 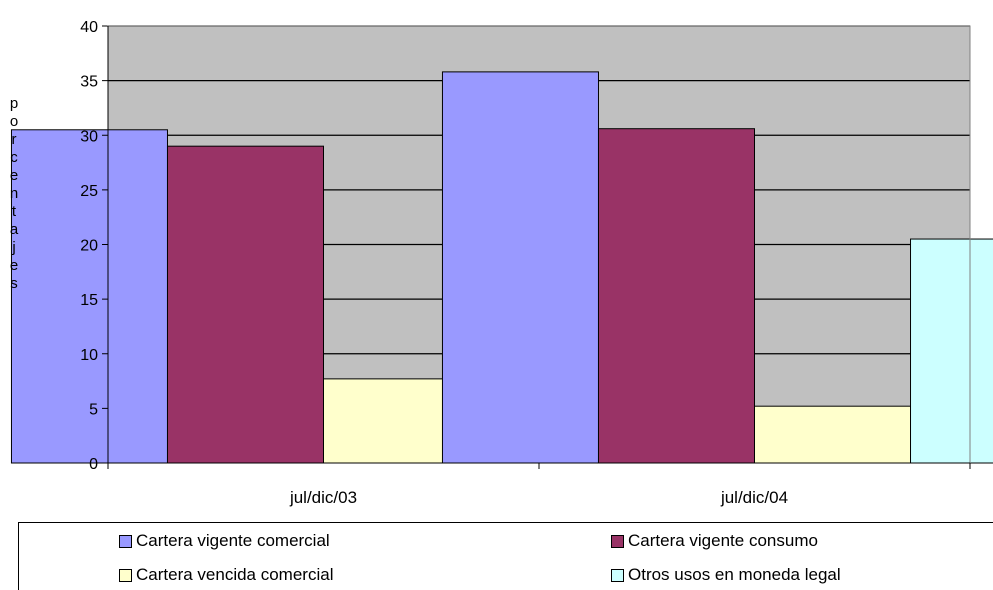 I want to click on x-tick-label: jul/dic/03, so click(x=323, y=497).